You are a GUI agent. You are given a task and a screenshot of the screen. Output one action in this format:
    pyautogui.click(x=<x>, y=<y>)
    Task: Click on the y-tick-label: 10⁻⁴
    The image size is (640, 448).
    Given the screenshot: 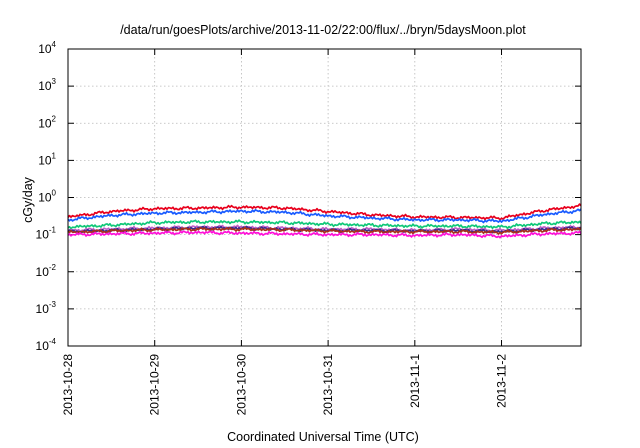 What is the action you would take?
    pyautogui.click(x=46, y=345)
    